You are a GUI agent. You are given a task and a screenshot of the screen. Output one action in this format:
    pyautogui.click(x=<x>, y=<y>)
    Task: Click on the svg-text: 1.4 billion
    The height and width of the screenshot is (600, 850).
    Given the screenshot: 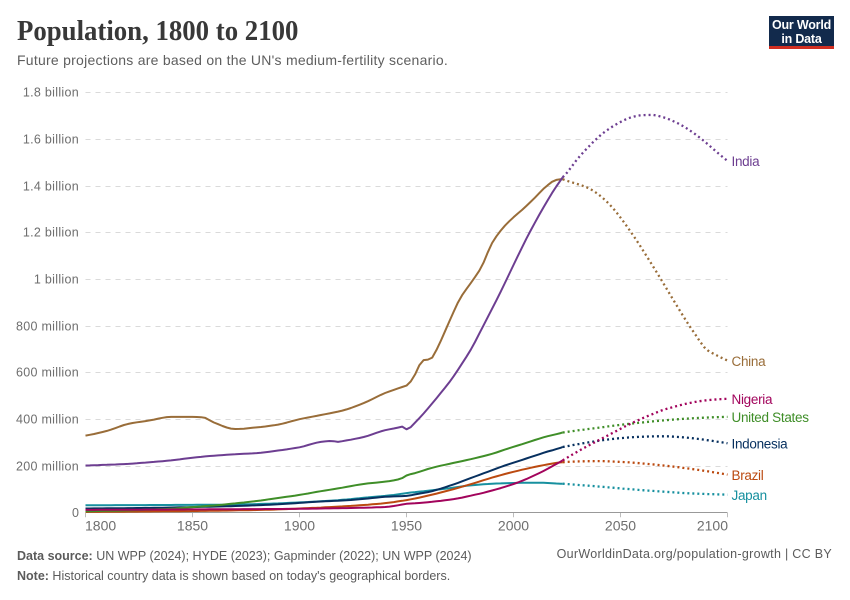 What is the action you would take?
    pyautogui.click(x=51, y=187)
    